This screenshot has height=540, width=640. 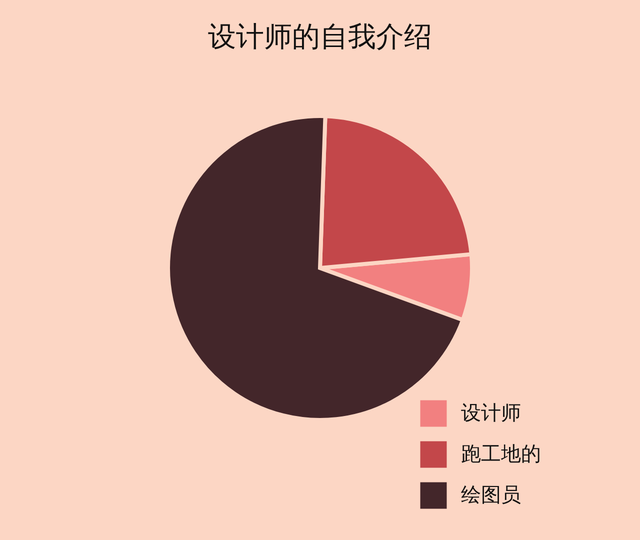 I want to click on legend-label: 跑工地的, so click(x=501, y=454).